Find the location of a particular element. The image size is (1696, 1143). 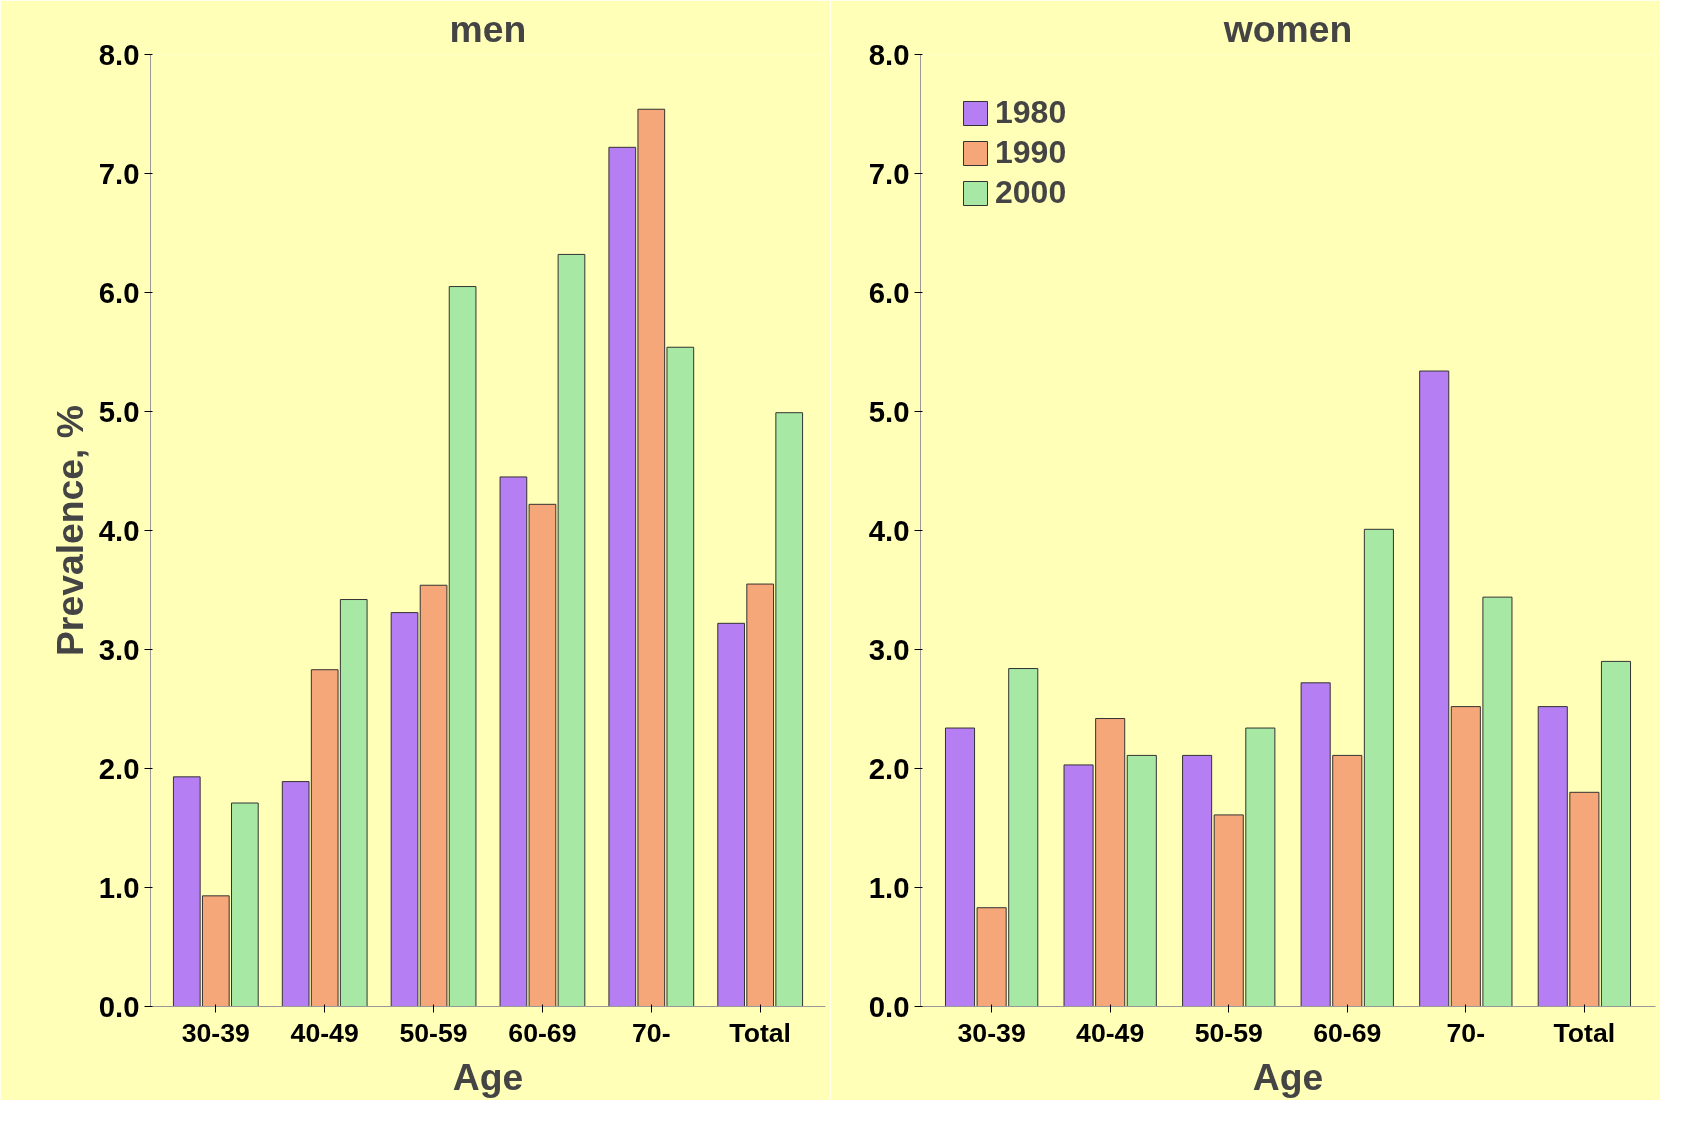

legend-label: 1990 is located at coordinates (1031, 152).